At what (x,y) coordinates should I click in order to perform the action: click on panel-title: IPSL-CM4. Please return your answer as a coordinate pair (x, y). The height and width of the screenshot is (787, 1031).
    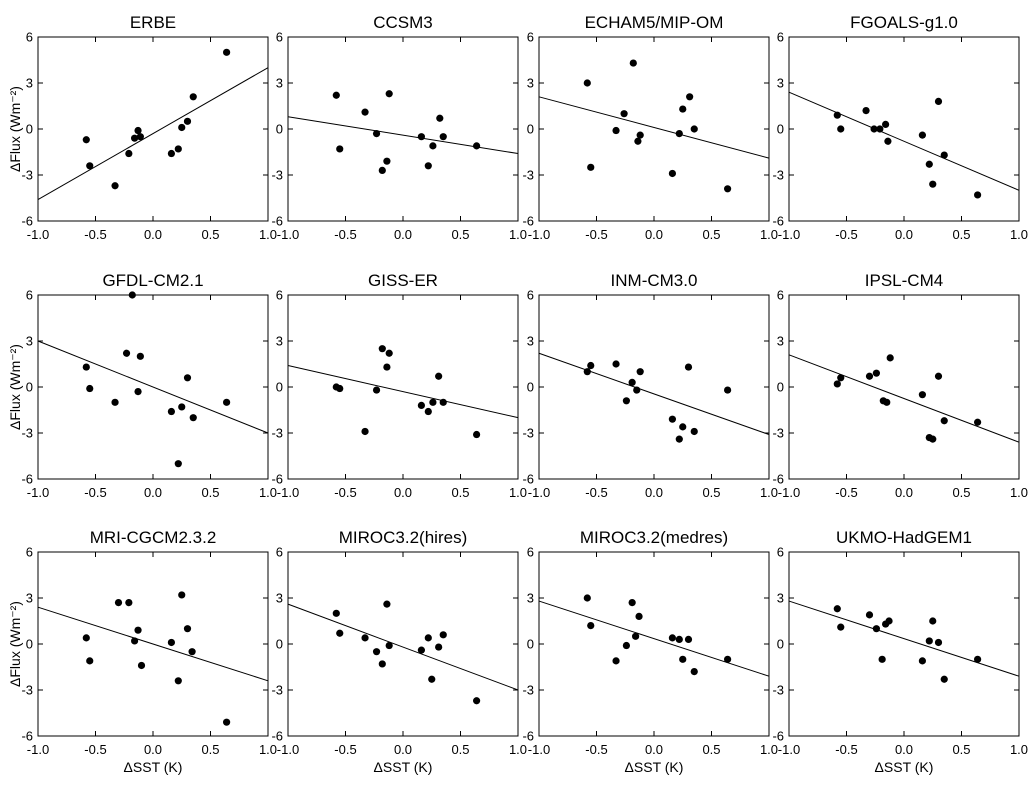
    Looking at the image, I should click on (904, 280).